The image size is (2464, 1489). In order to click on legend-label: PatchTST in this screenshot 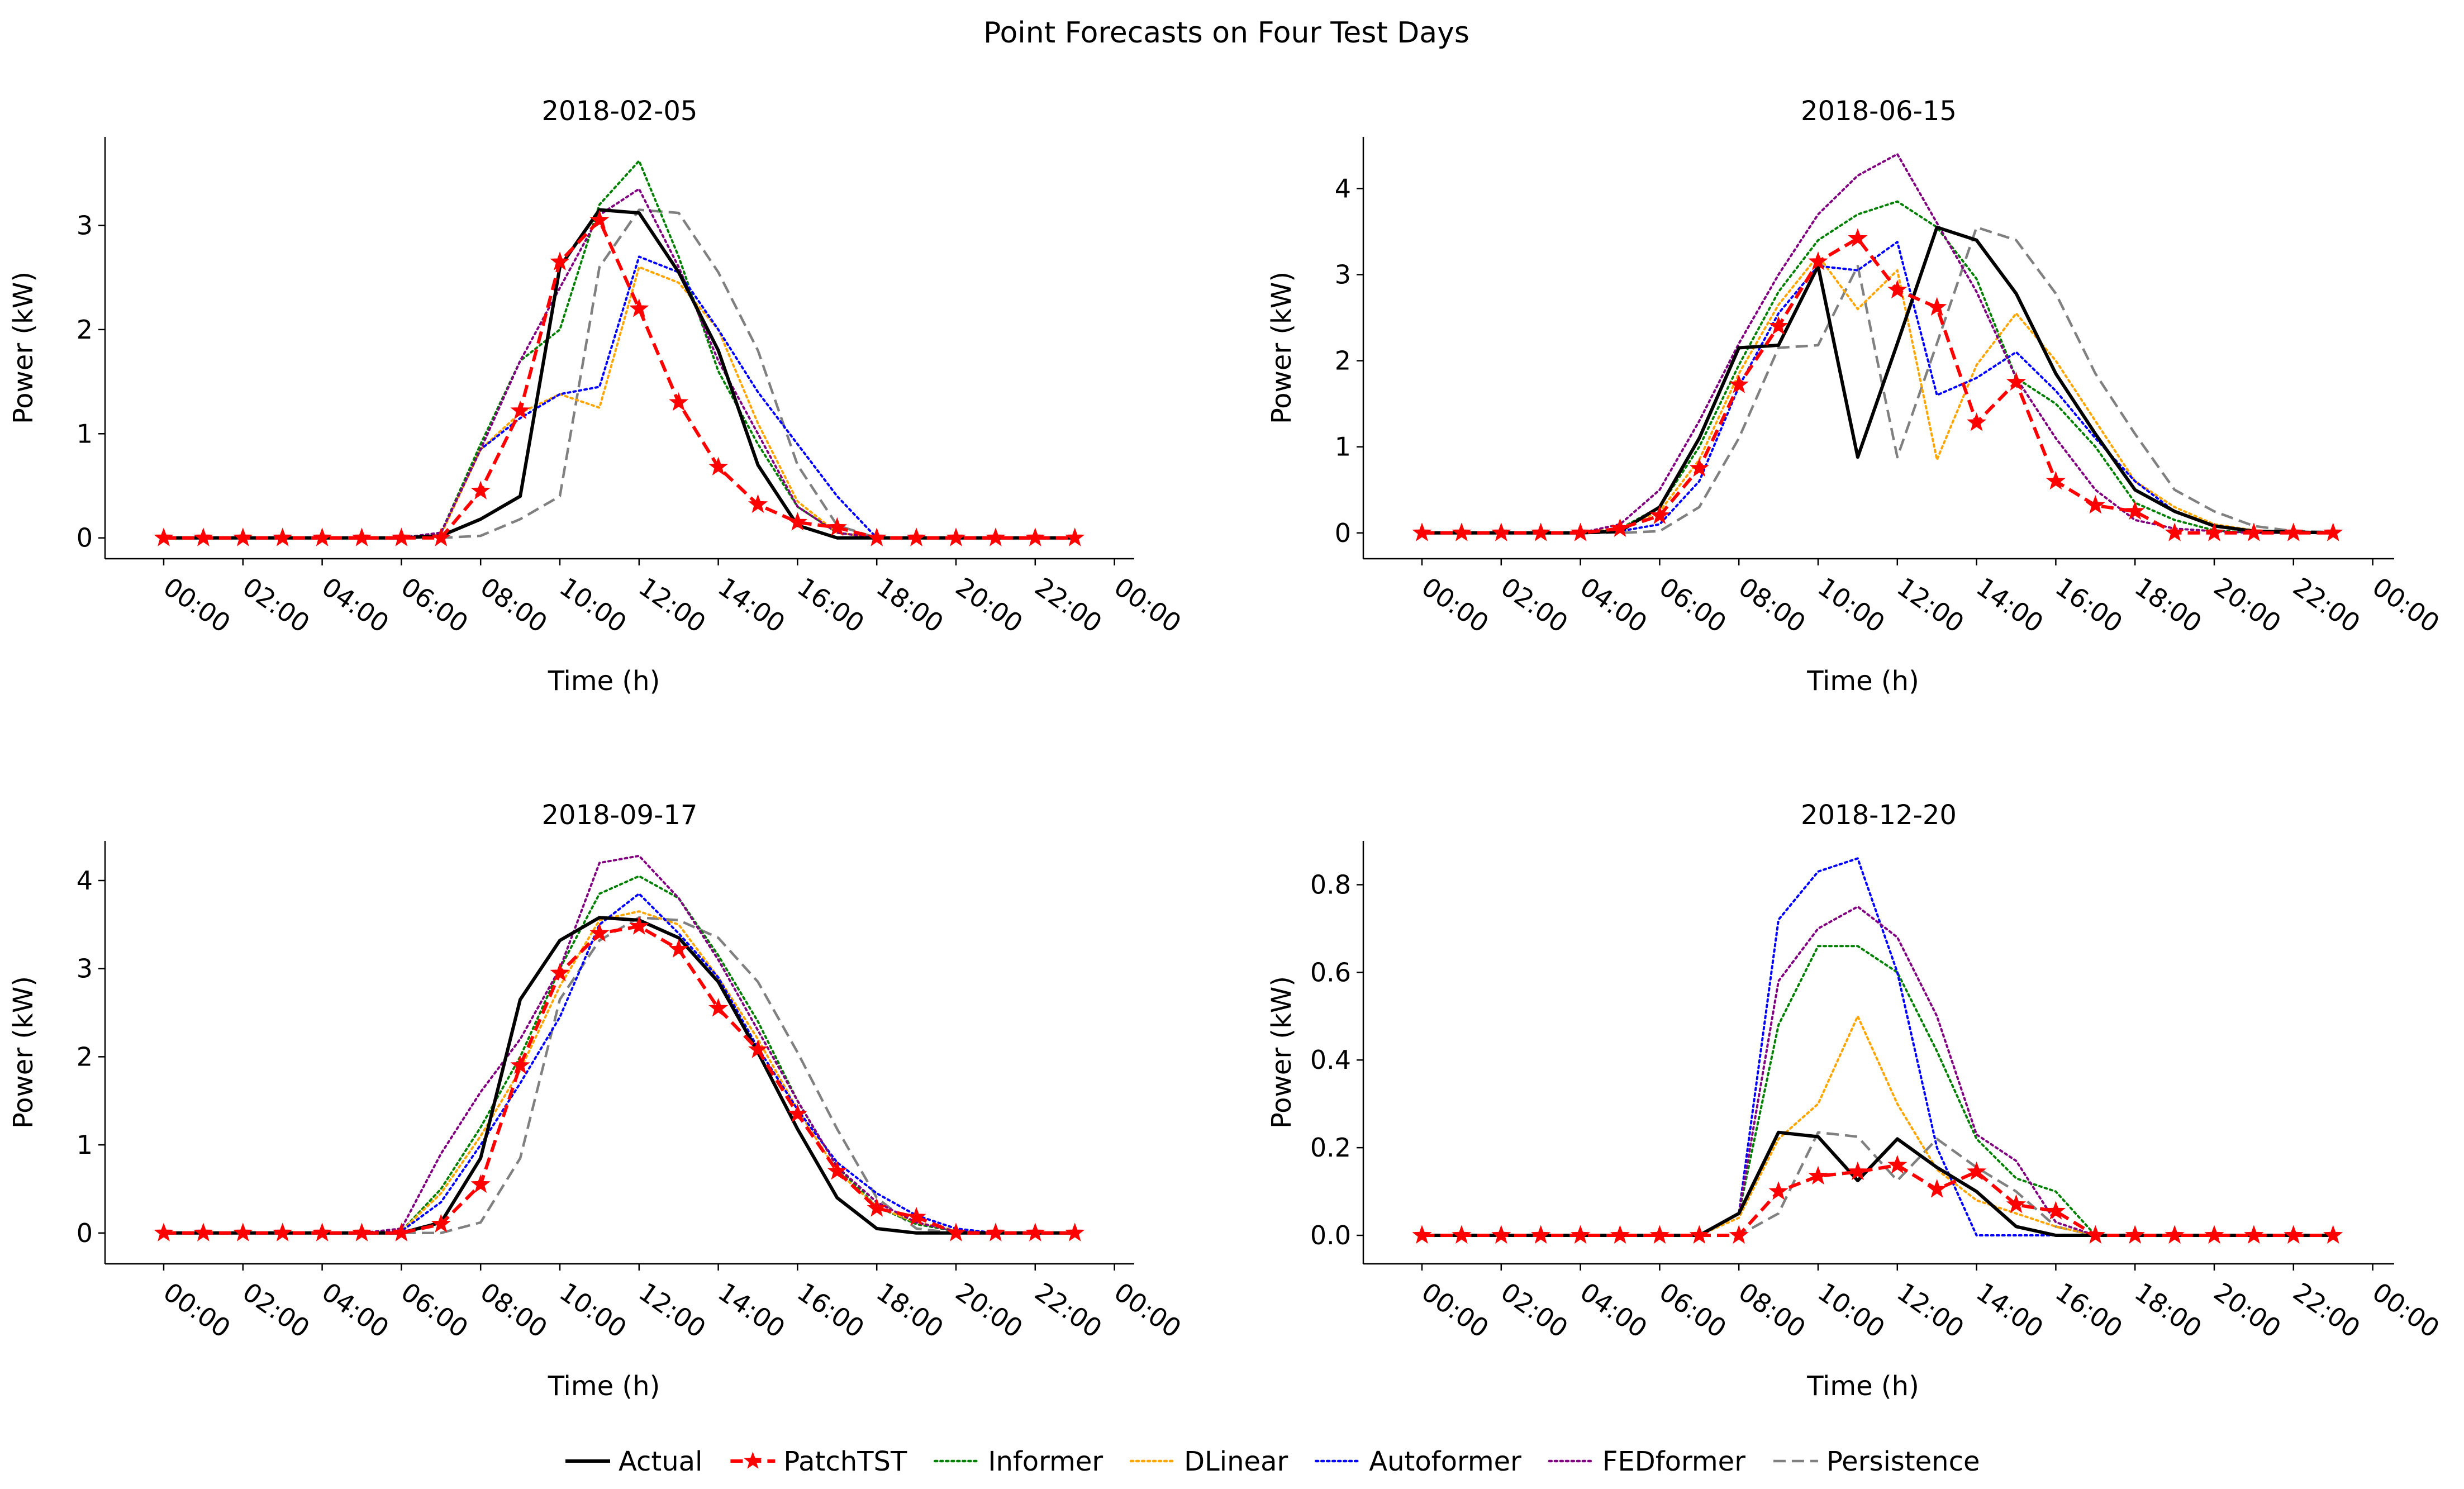, I will do `click(845, 1461)`.